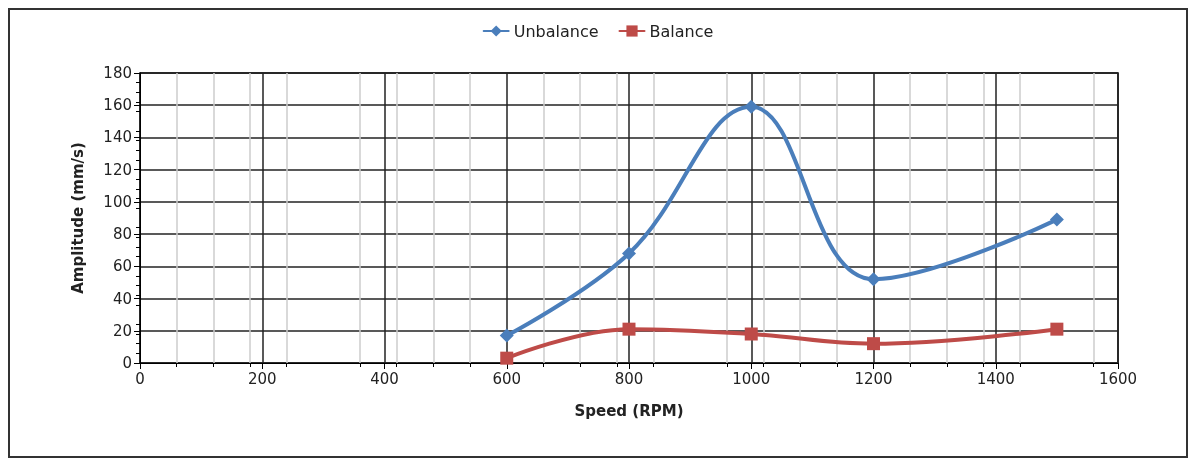  What do you see at coordinates (751, 378) in the screenshot?
I see `x-tick-label: 1000` at bounding box center [751, 378].